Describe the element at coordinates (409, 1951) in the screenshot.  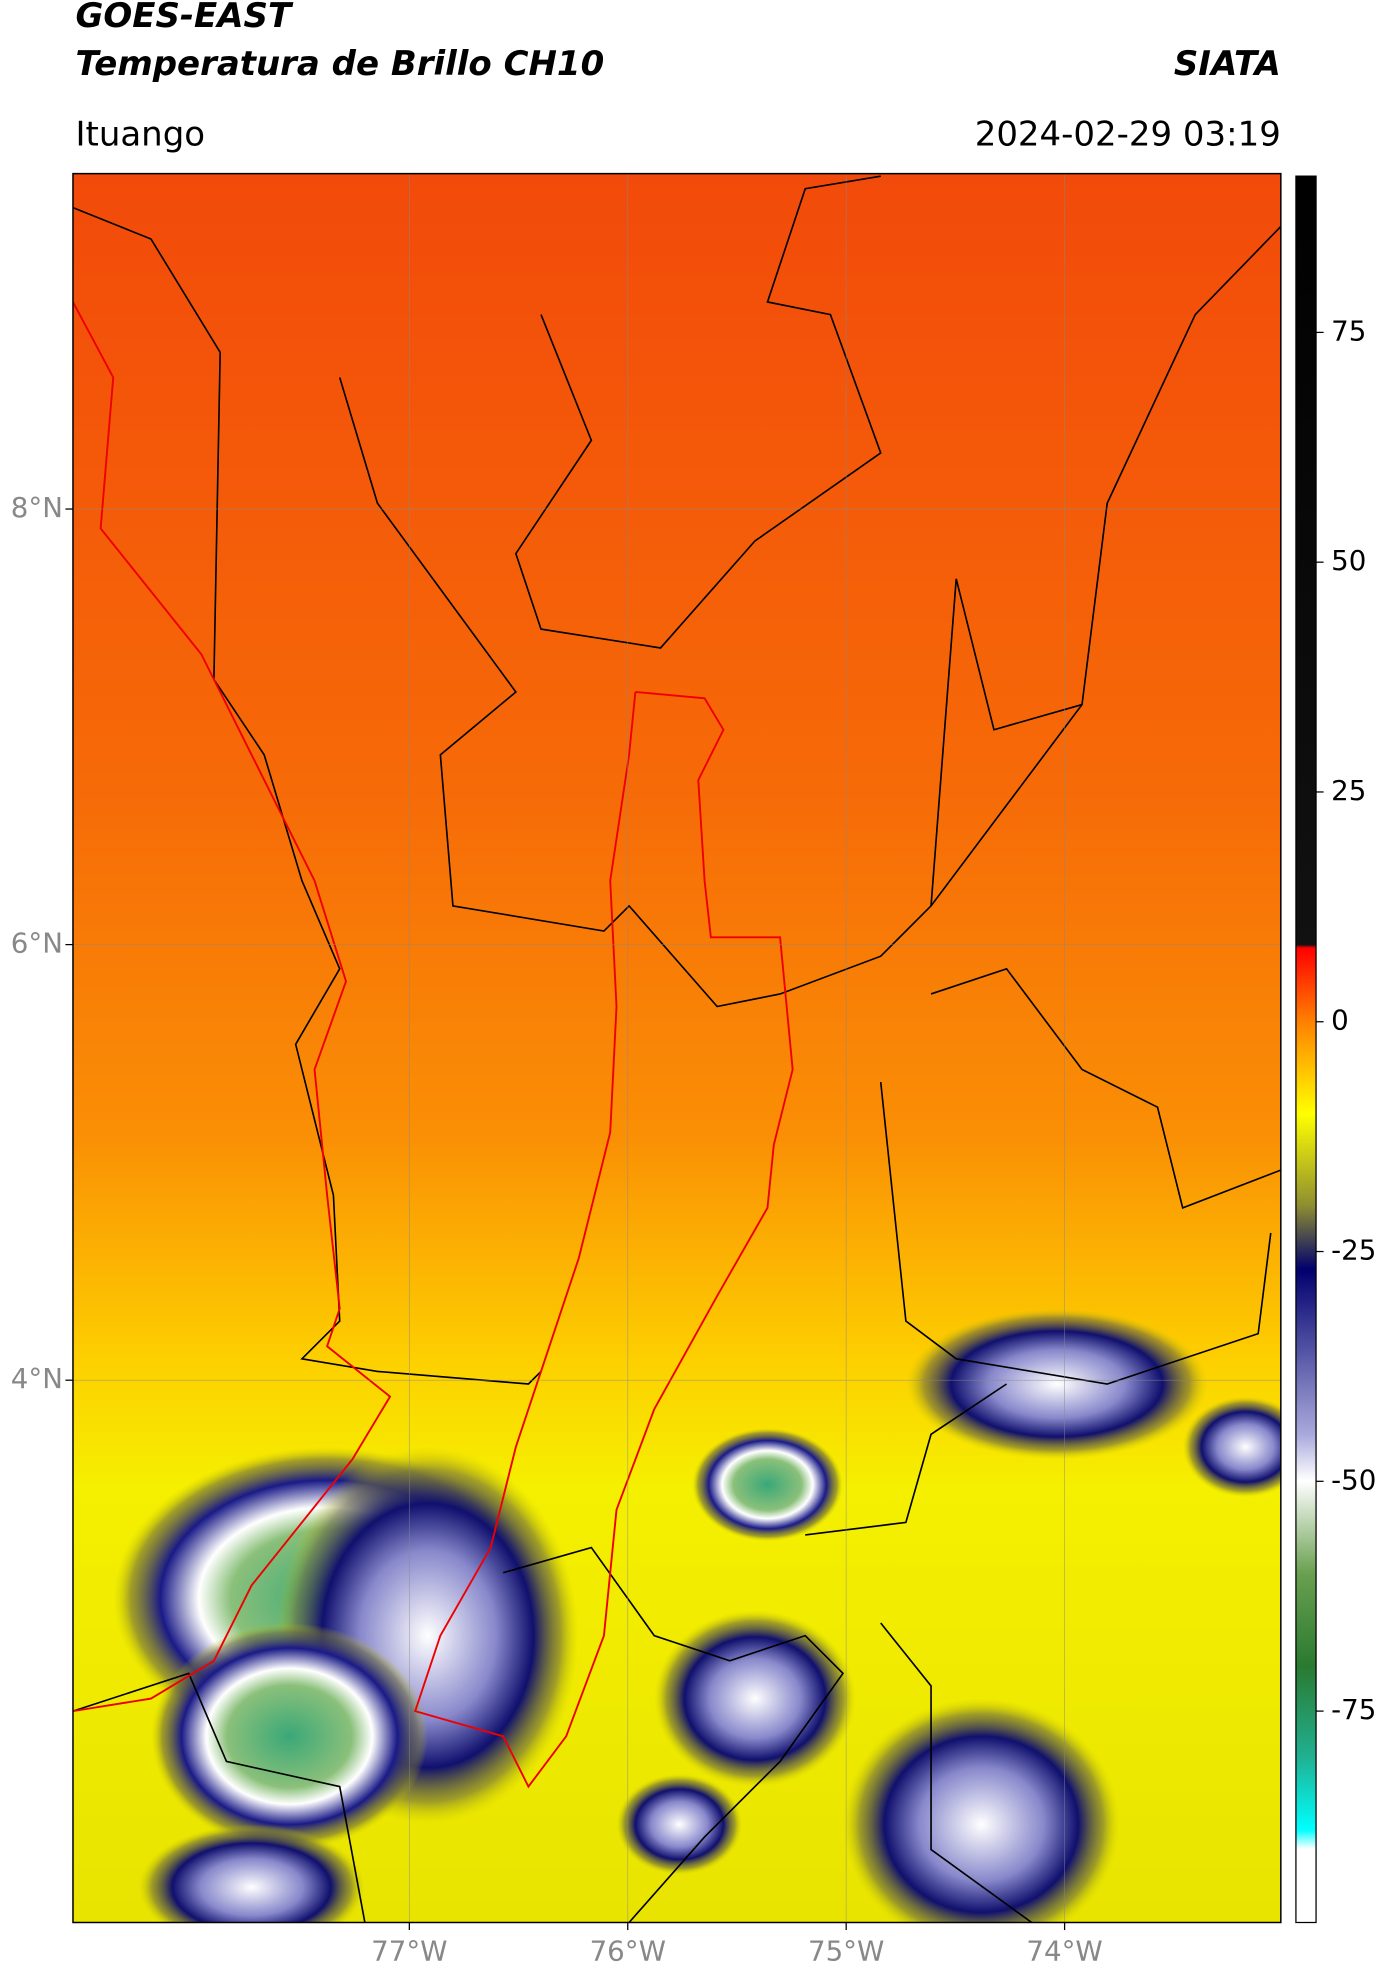
I see `lon-tick-label: 77°W` at that location.